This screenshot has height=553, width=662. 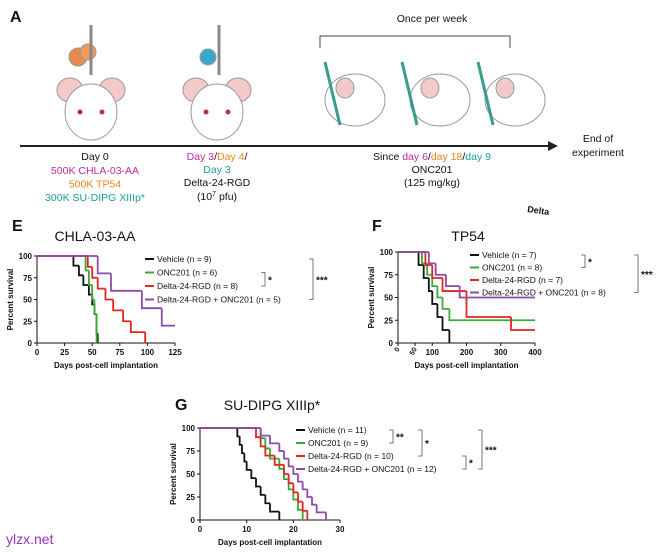 I want to click on legend-label: Vehicle (n = 9), so click(x=184, y=259).